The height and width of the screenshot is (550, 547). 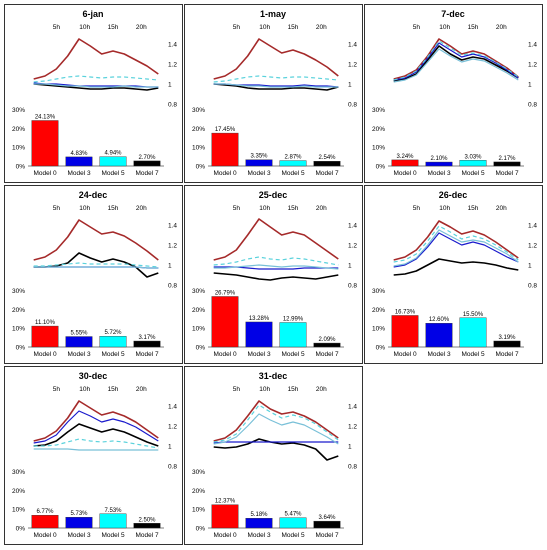 What do you see at coordinates (84, 27) in the screenshot?
I see `x-tick-label: 10h` at bounding box center [84, 27].